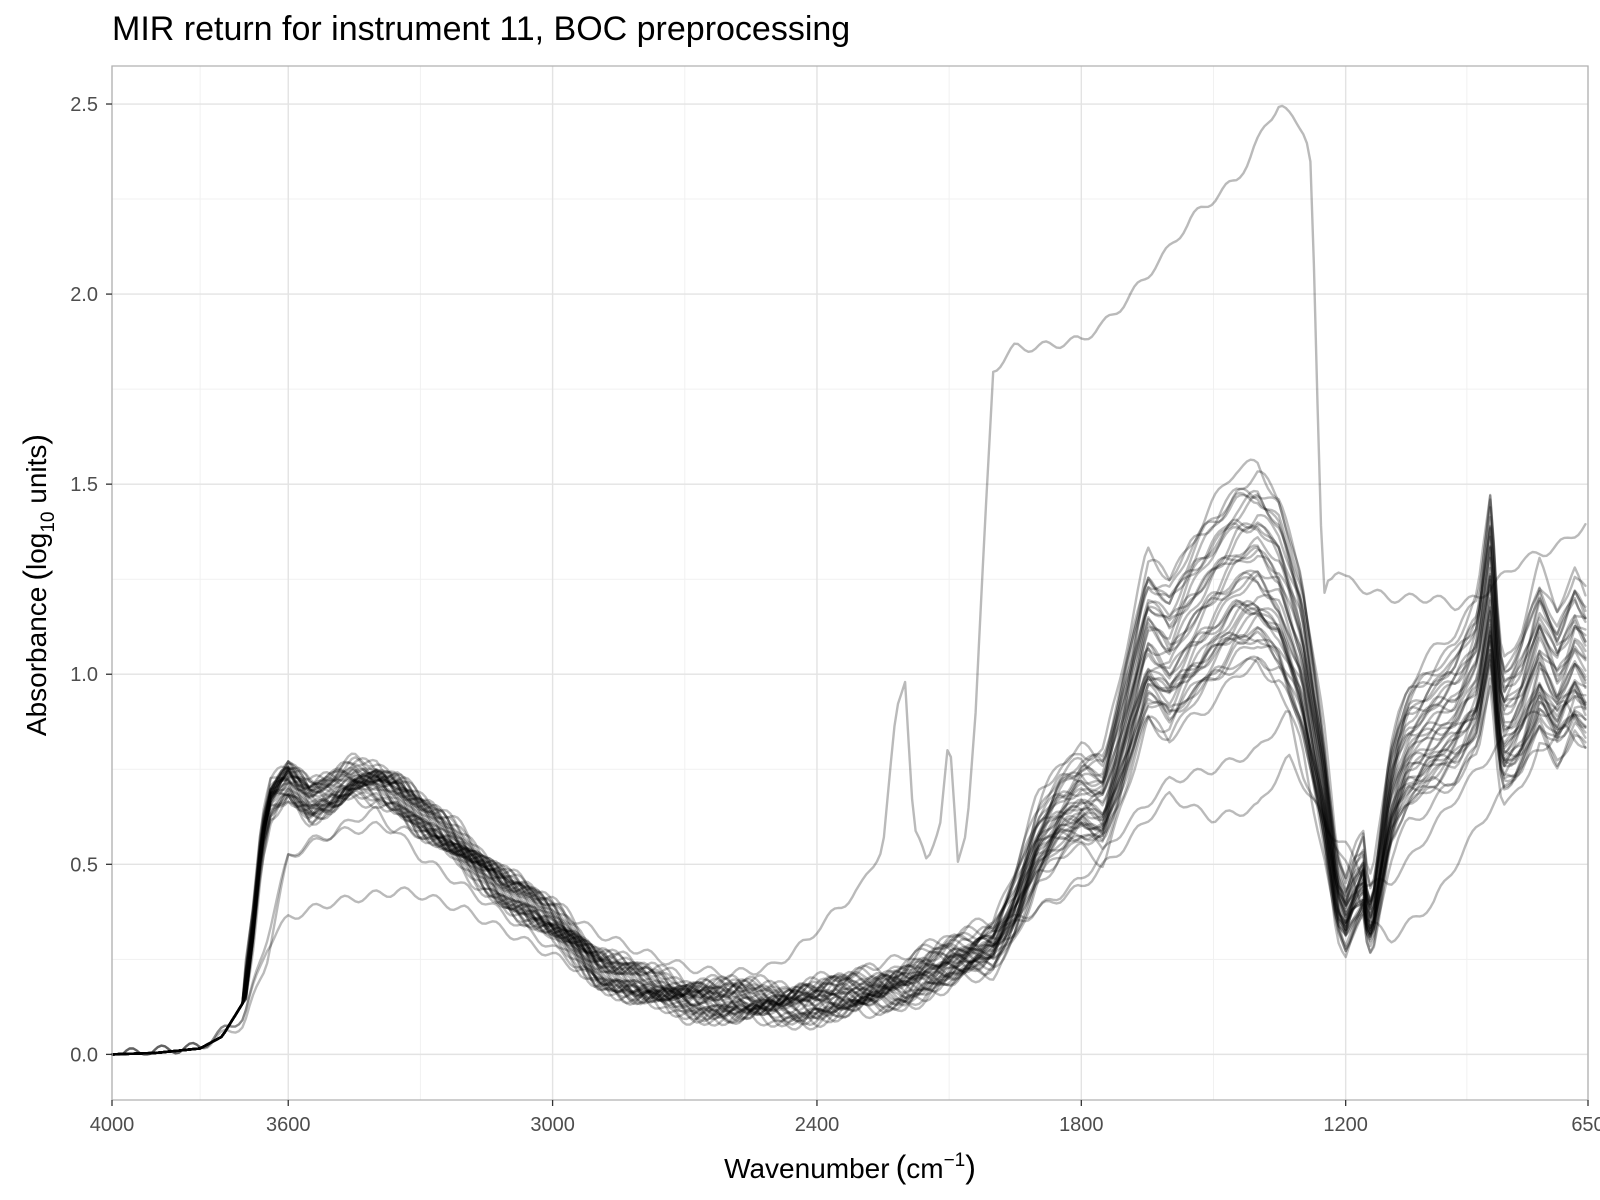  What do you see at coordinates (84, 675) in the screenshot?
I see `y-tick-label: 1.0` at bounding box center [84, 675].